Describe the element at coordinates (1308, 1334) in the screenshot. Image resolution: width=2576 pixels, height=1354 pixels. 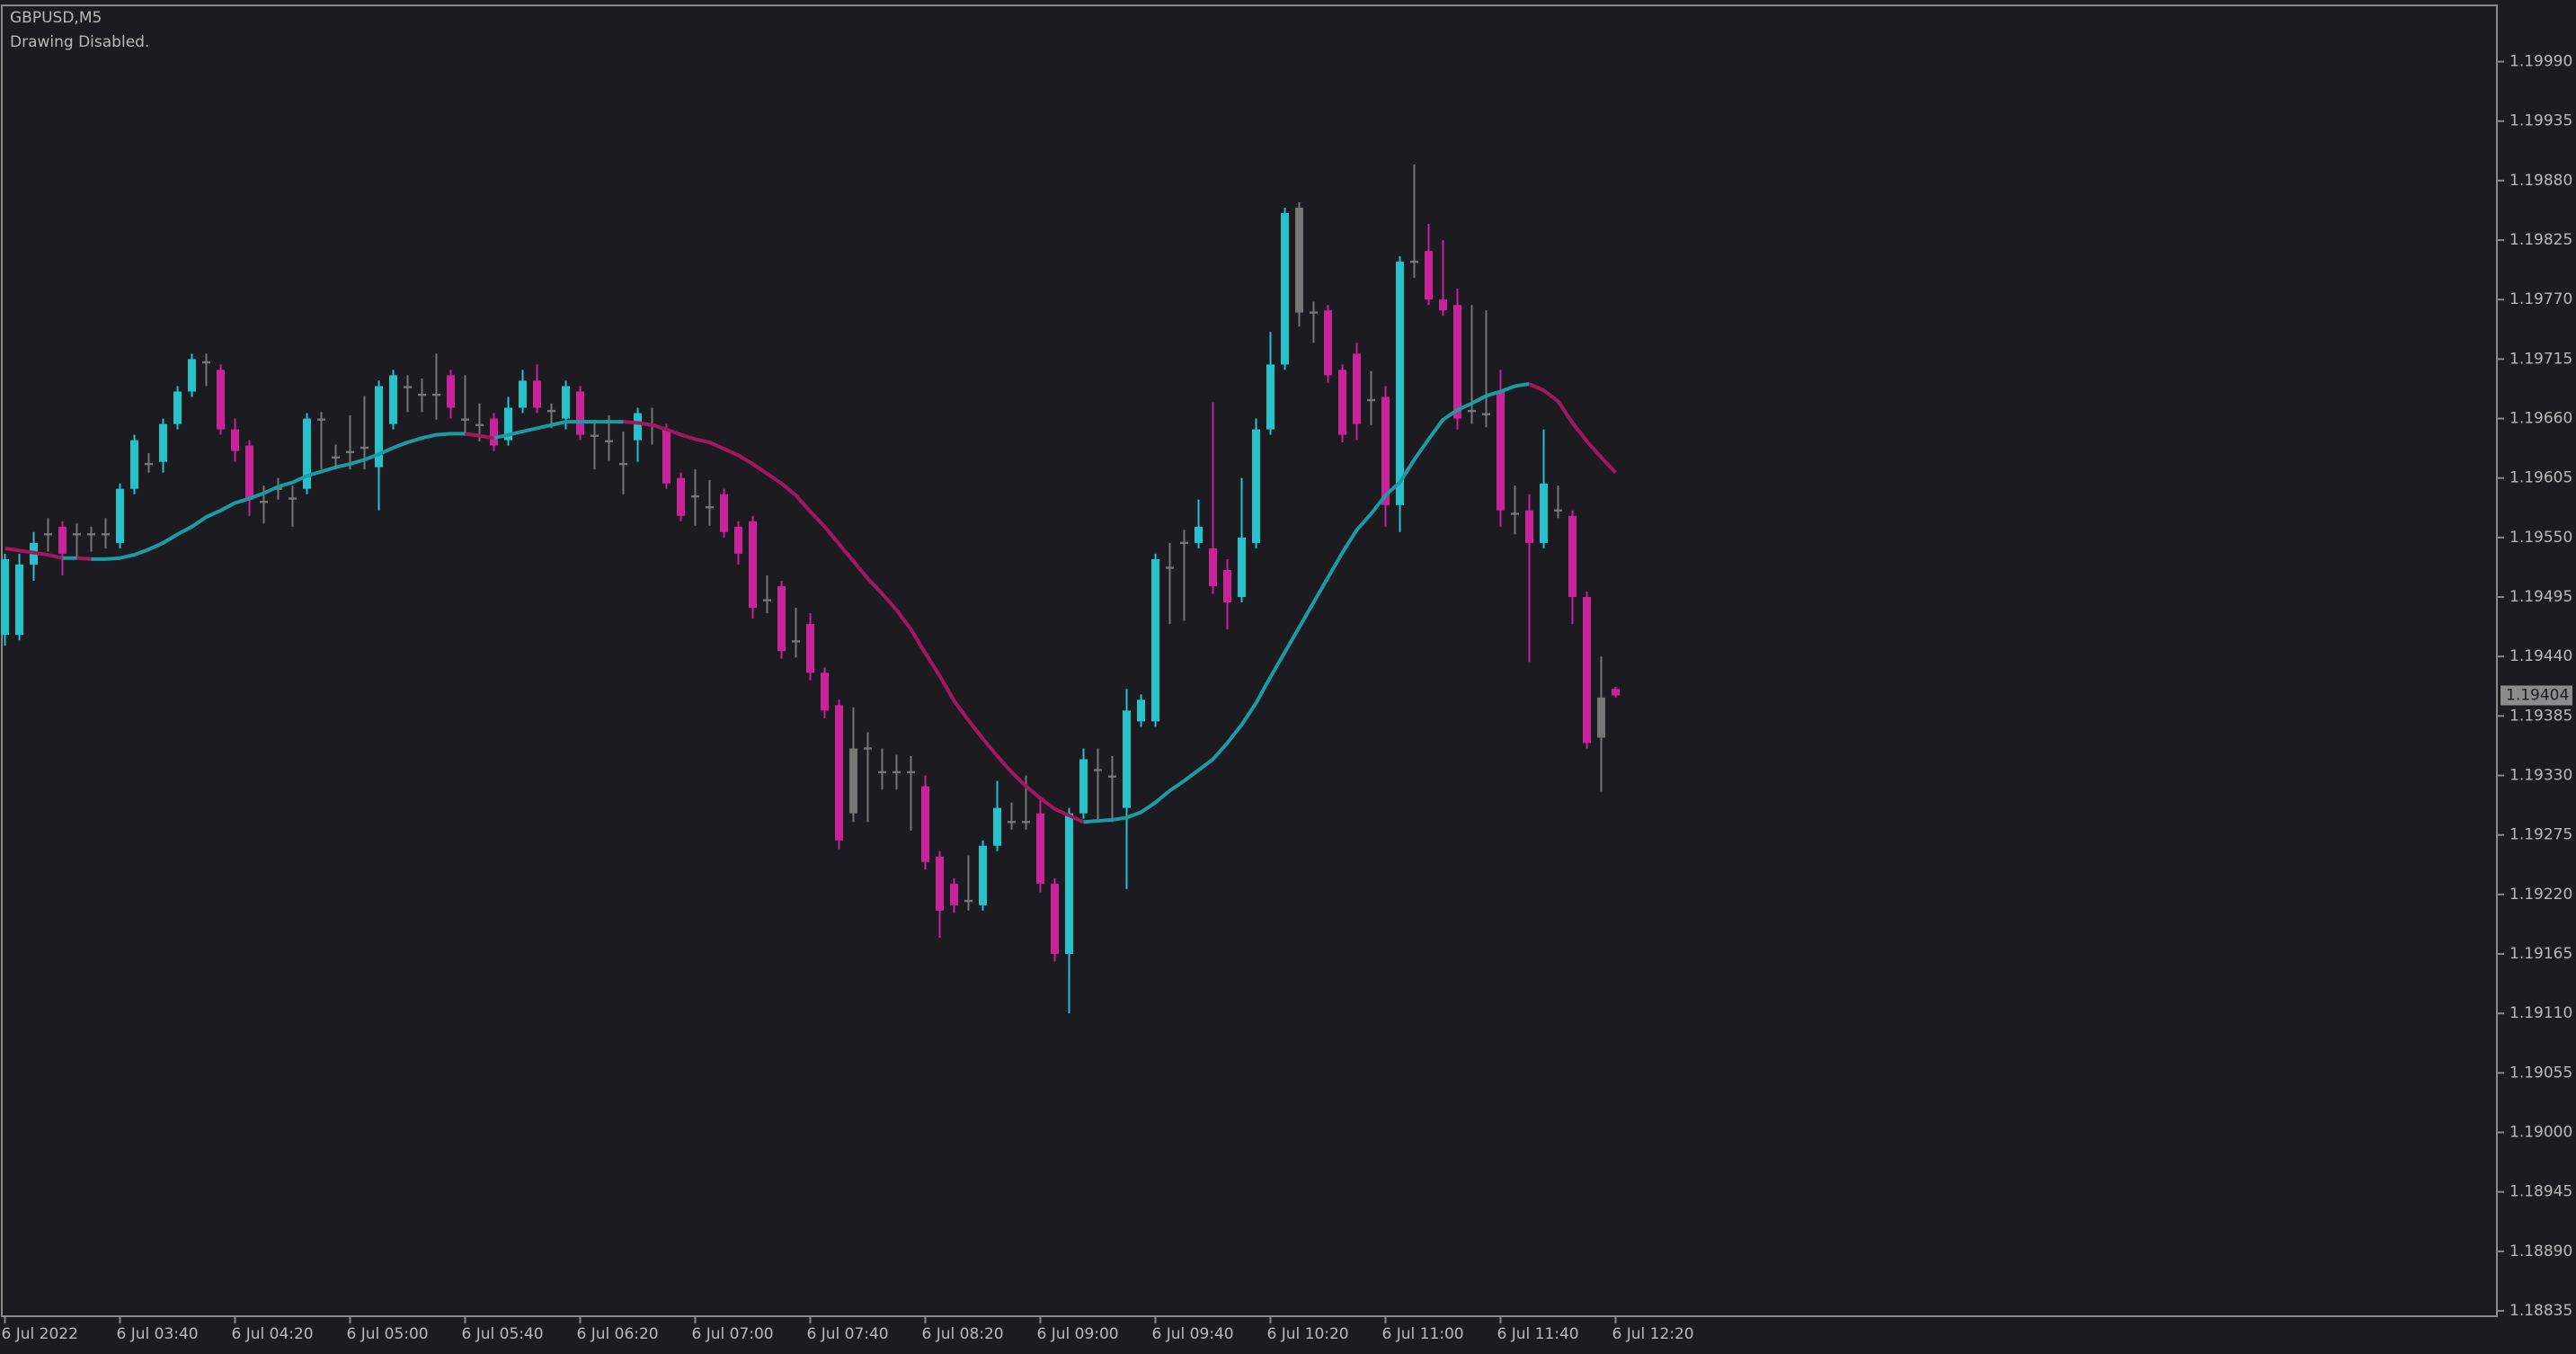
I see `x-tick-label: 6 Jul 10:20` at that location.